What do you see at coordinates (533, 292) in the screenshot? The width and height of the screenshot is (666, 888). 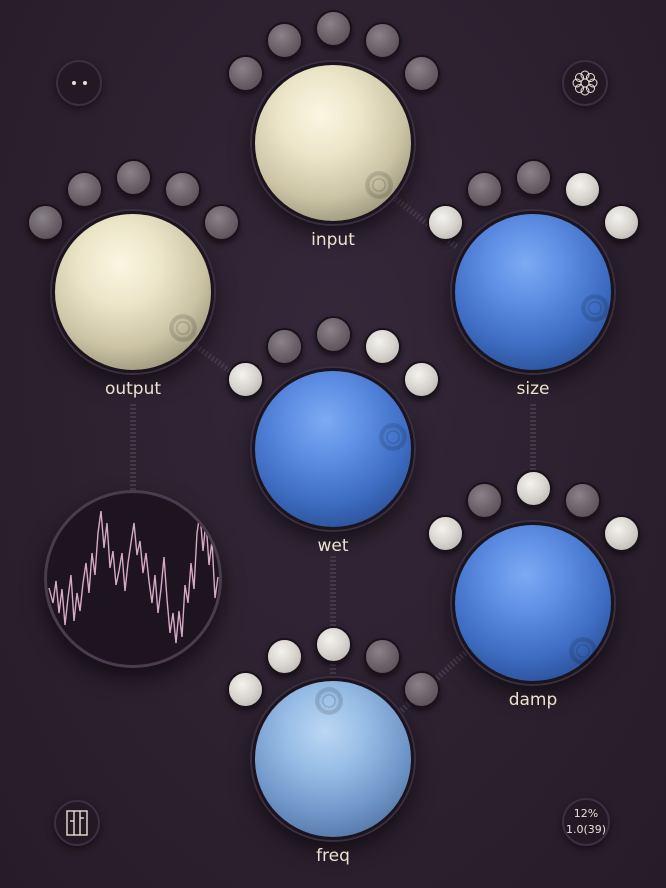 I see `size-knob` at bounding box center [533, 292].